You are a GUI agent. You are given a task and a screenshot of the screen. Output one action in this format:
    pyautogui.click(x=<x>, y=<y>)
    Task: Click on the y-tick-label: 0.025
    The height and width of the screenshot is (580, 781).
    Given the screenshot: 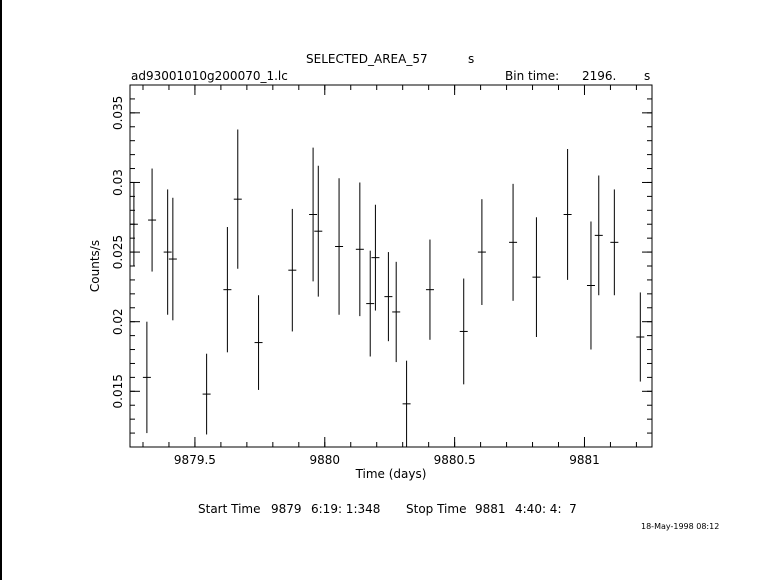 What is the action you would take?
    pyautogui.click(x=118, y=252)
    